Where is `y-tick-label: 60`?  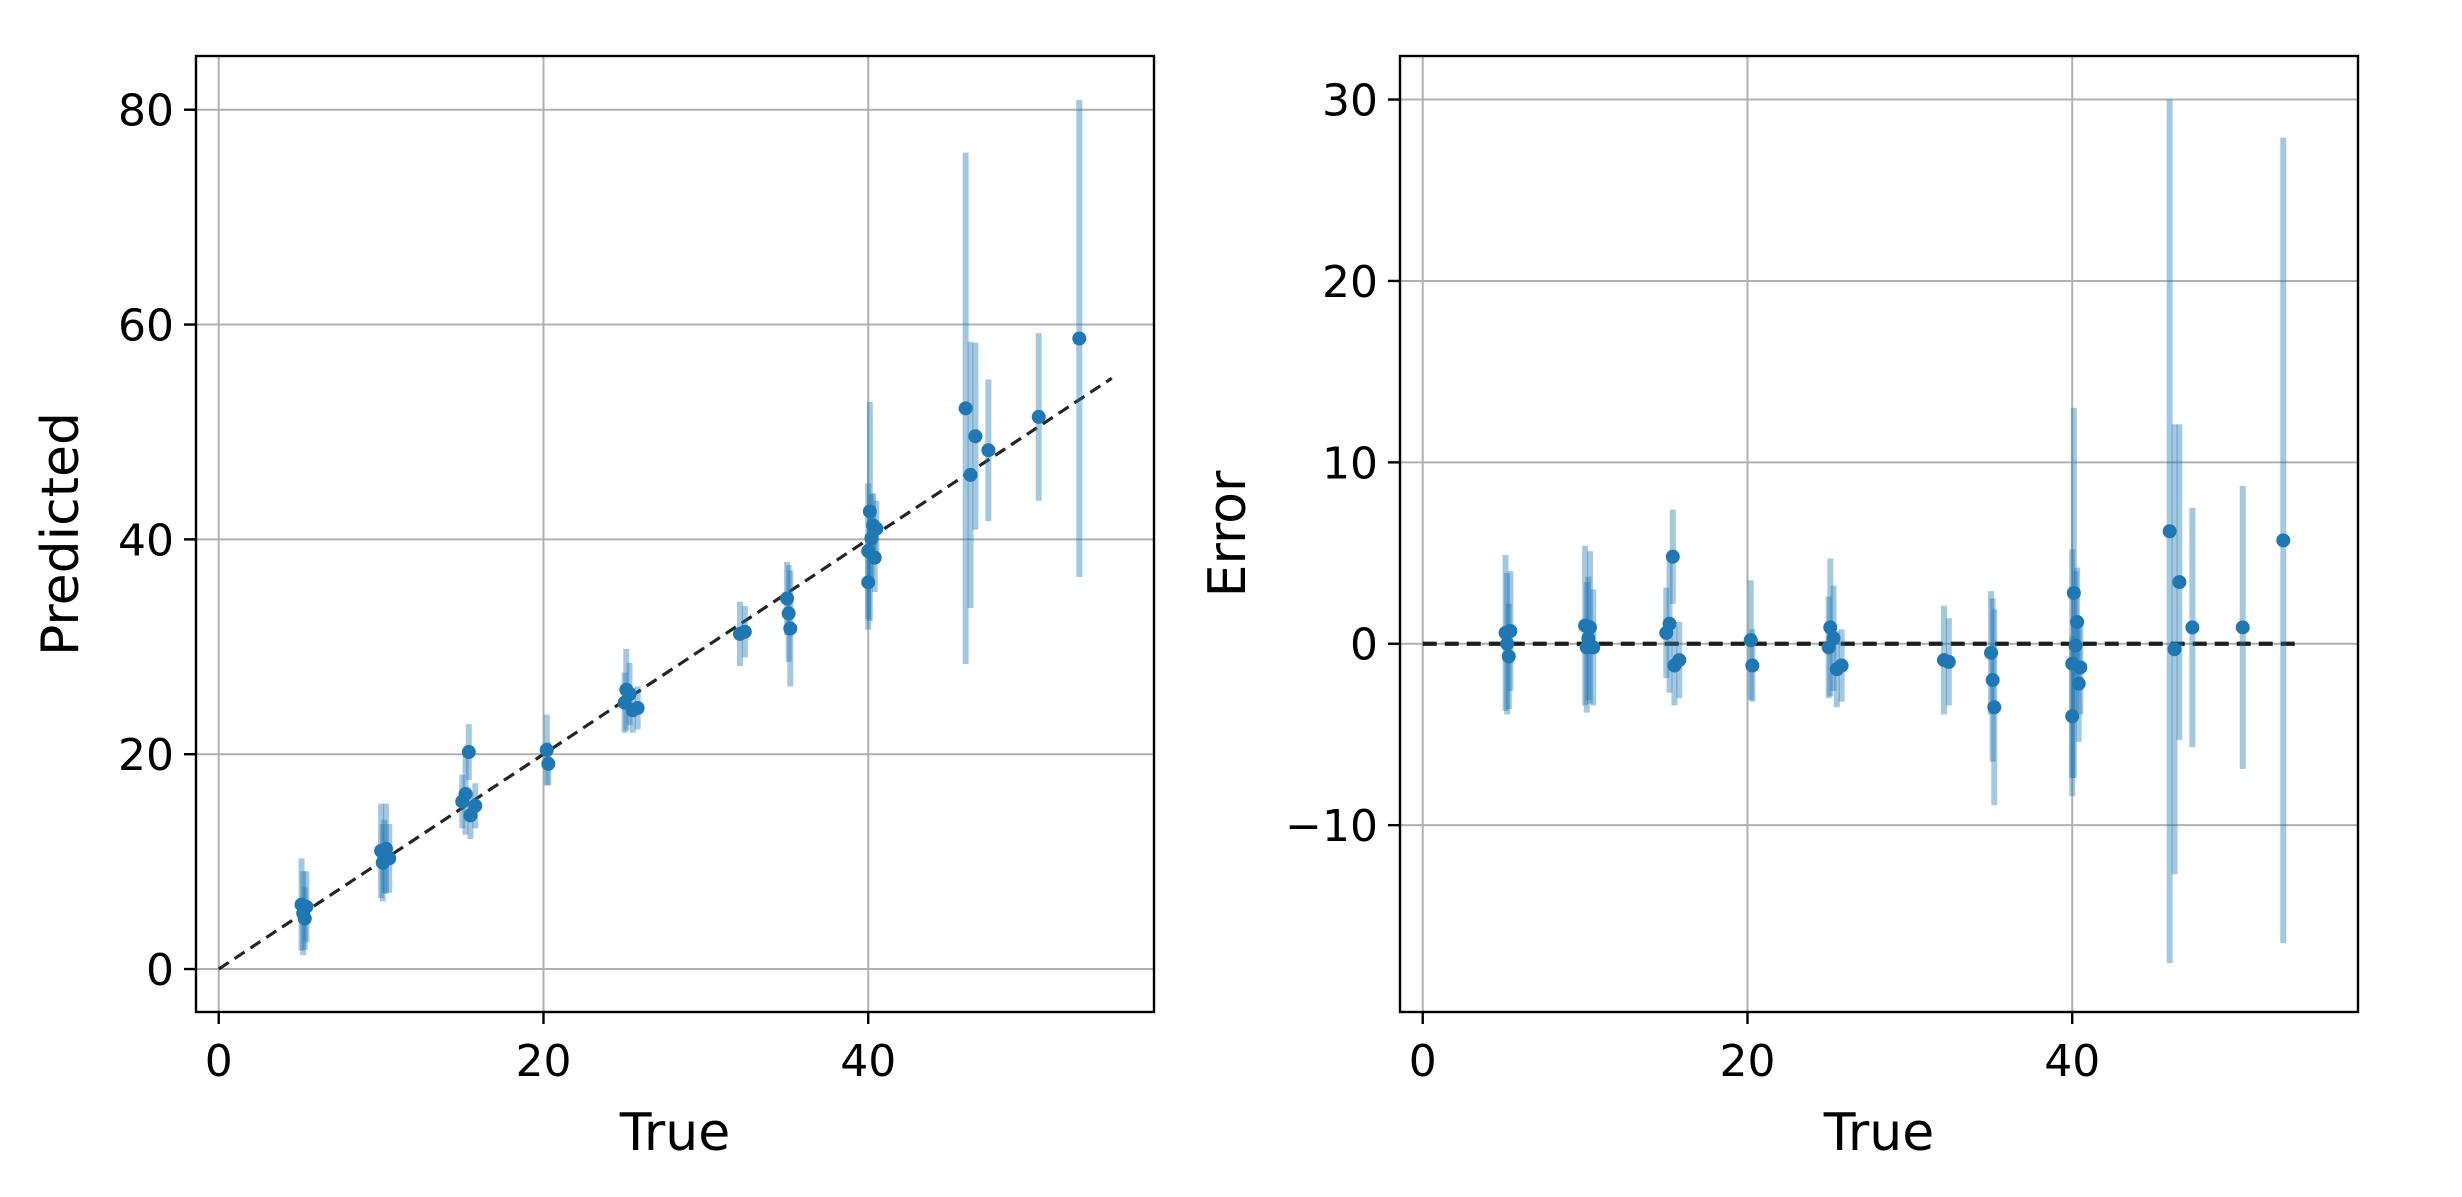 y-tick-label: 60 is located at coordinates (146, 326).